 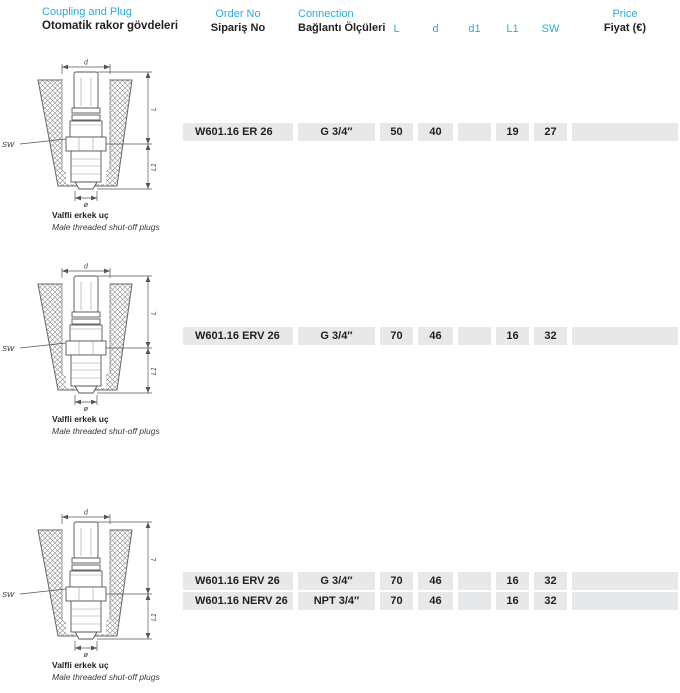 What do you see at coordinates (110, 26) in the screenshot?
I see `page-title-tr: Otomatik rakor gövdeleri` at bounding box center [110, 26].